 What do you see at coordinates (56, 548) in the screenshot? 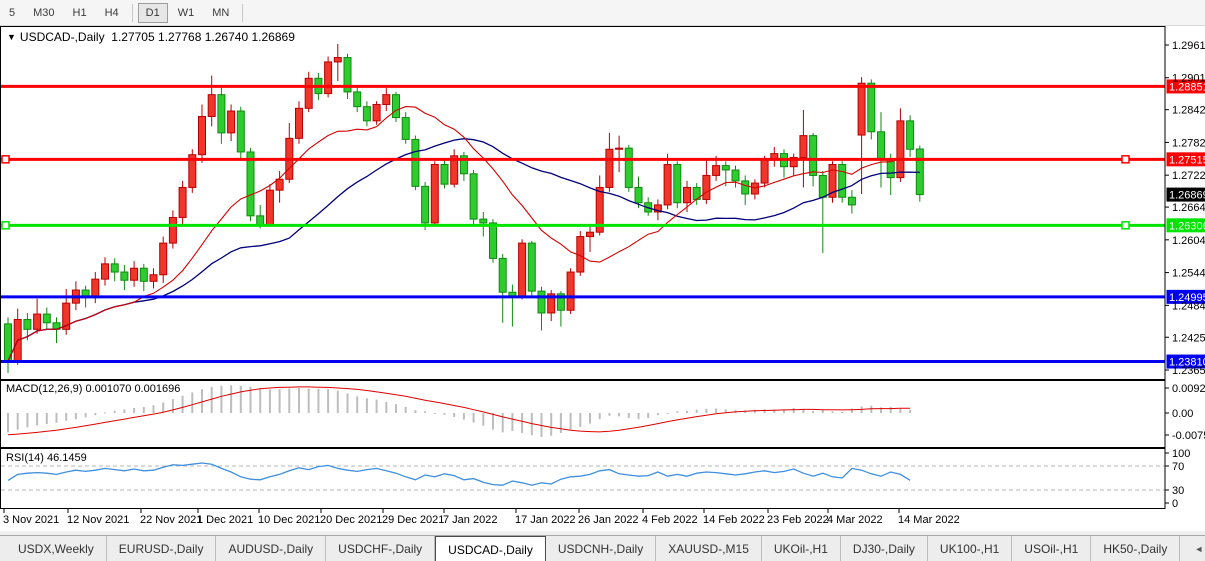
I see `chart-tab-usdx-weekly: USDX,Weekly` at bounding box center [56, 548].